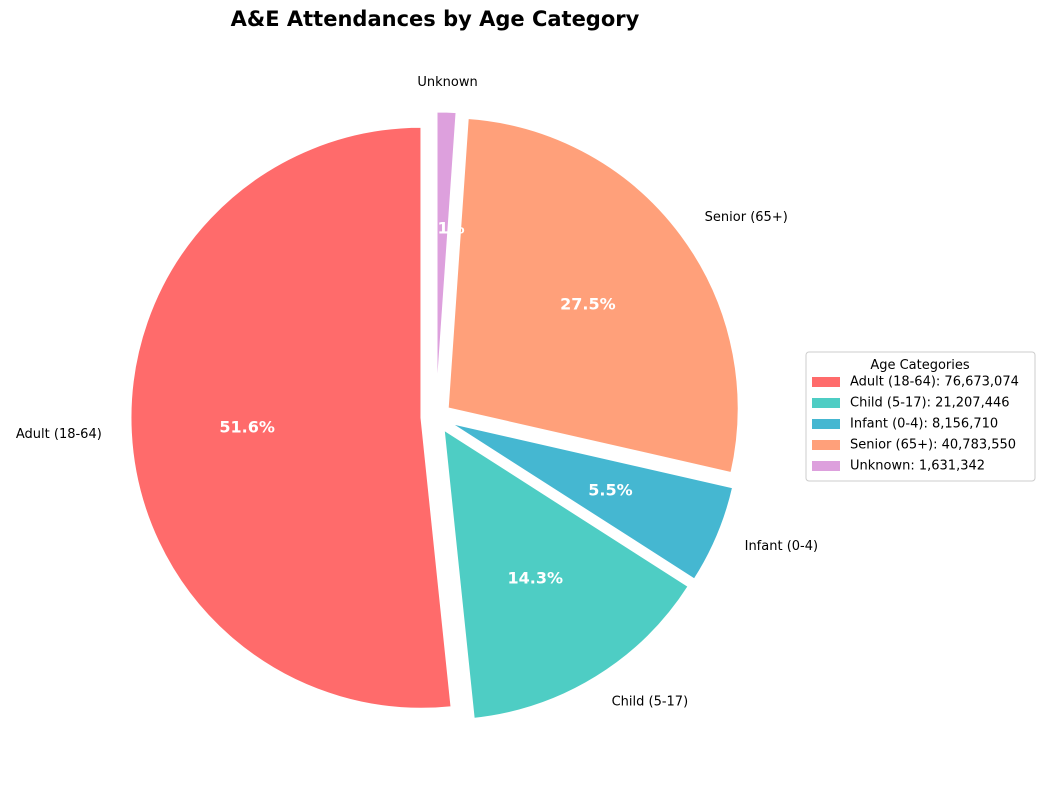 Image resolution: width=1045 pixels, height=789 pixels. I want to click on chart-title: A&E Attendances by Age Category, so click(435, 19).